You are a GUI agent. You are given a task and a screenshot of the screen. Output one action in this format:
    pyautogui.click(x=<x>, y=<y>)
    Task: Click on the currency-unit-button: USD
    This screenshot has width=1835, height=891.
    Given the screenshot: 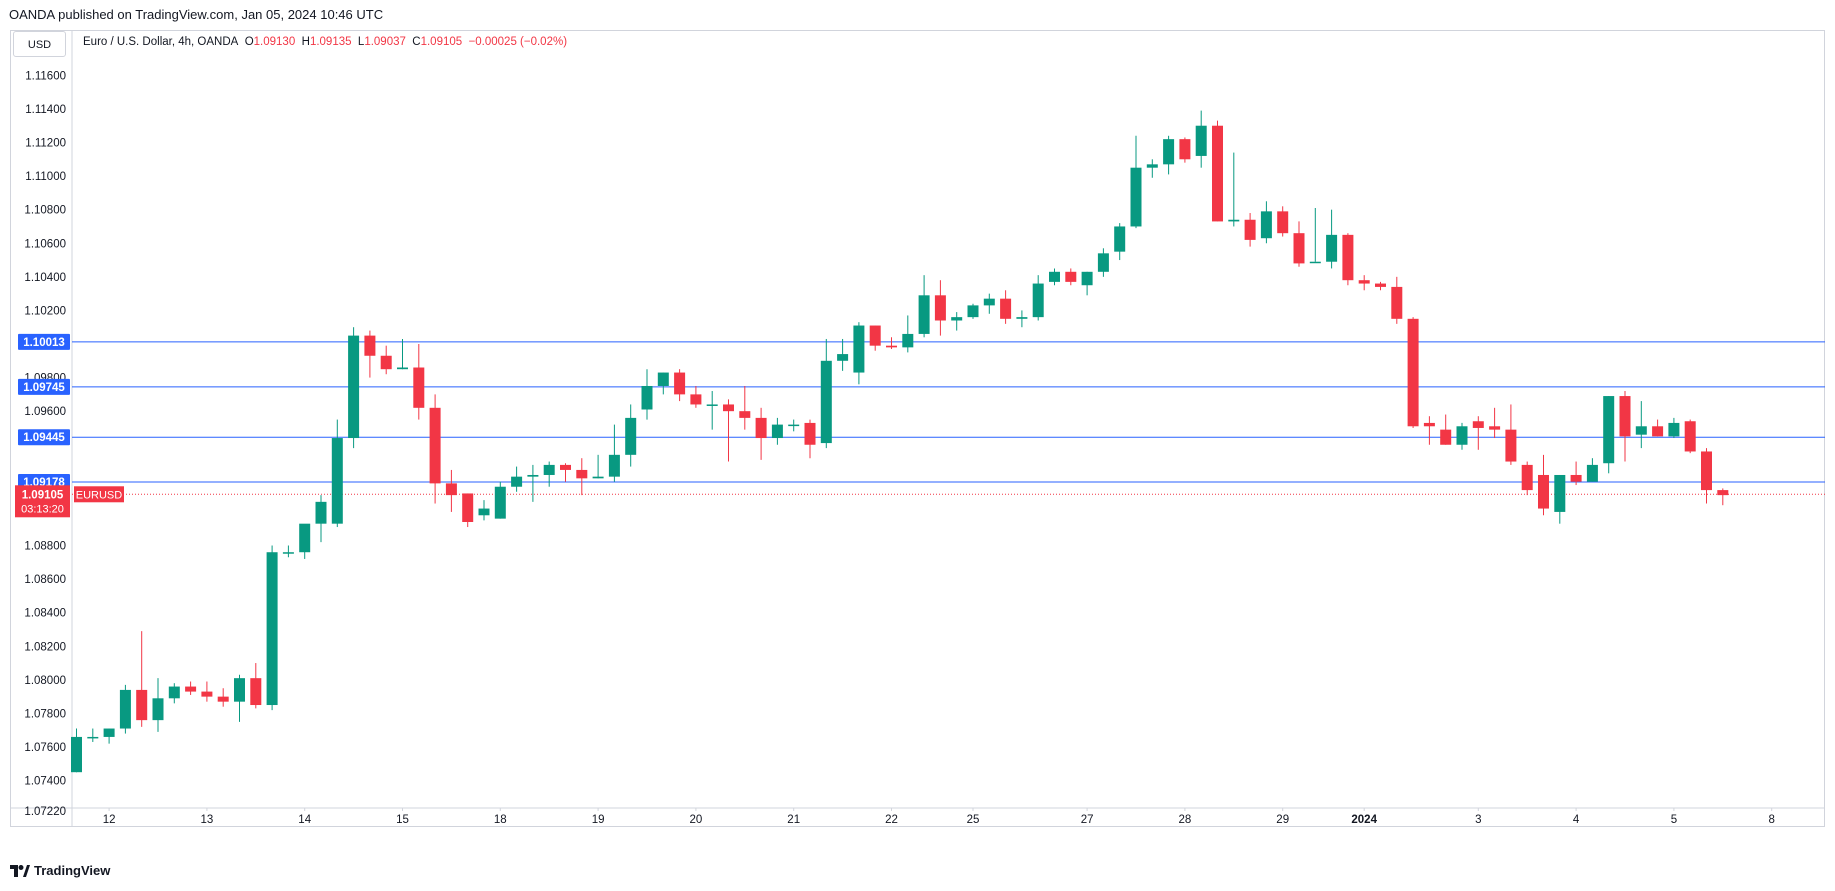 What is the action you would take?
    pyautogui.click(x=39, y=44)
    